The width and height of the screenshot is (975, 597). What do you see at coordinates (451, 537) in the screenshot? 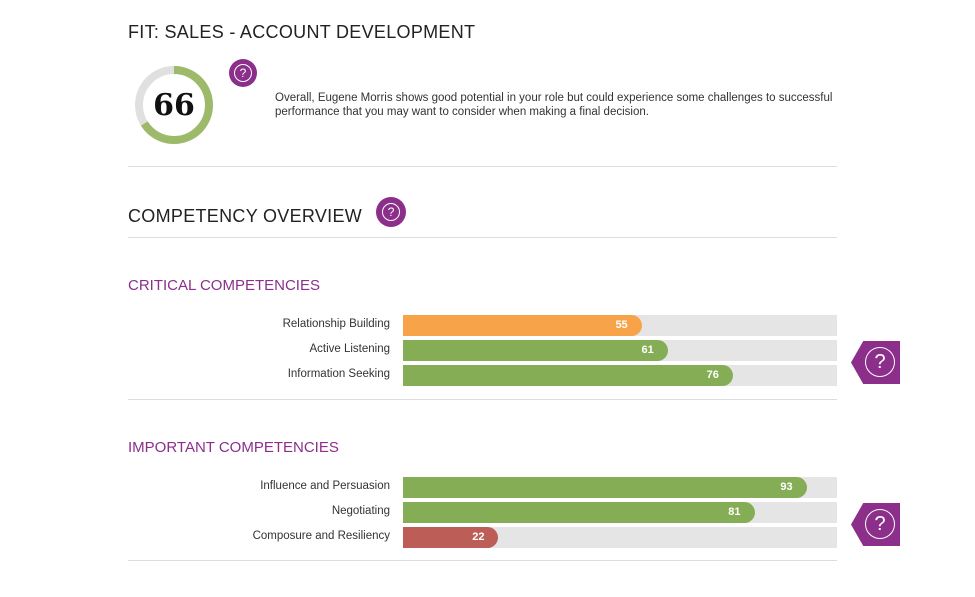
I see `competency-bar-fill: 22` at bounding box center [451, 537].